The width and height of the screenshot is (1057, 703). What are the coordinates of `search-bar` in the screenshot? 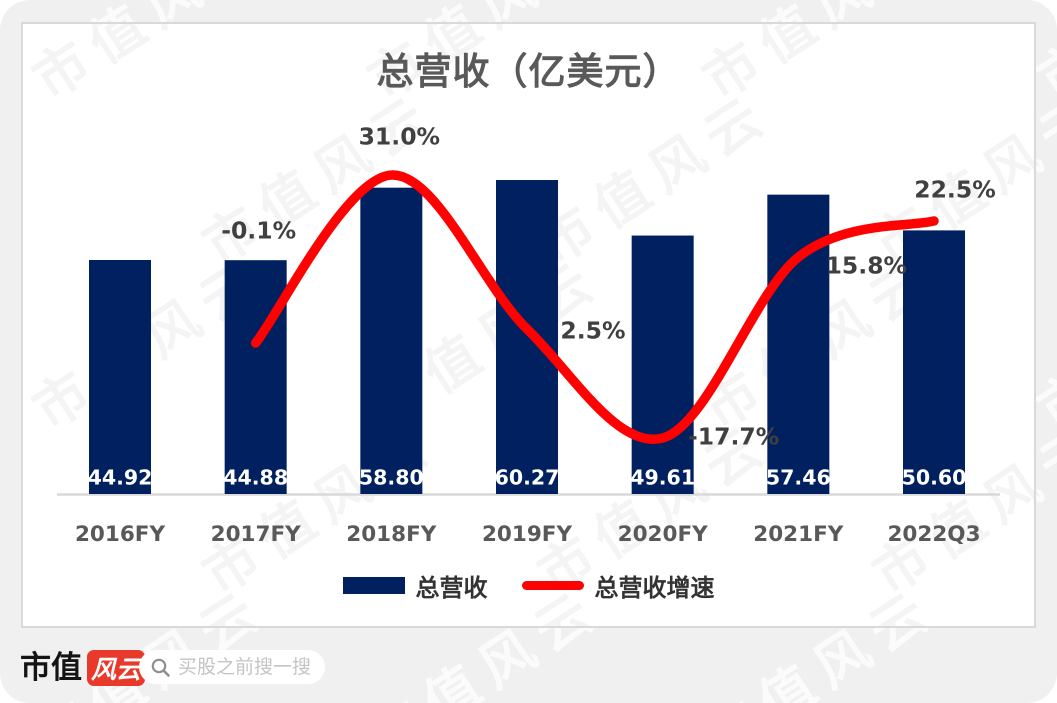 It's located at (232, 667).